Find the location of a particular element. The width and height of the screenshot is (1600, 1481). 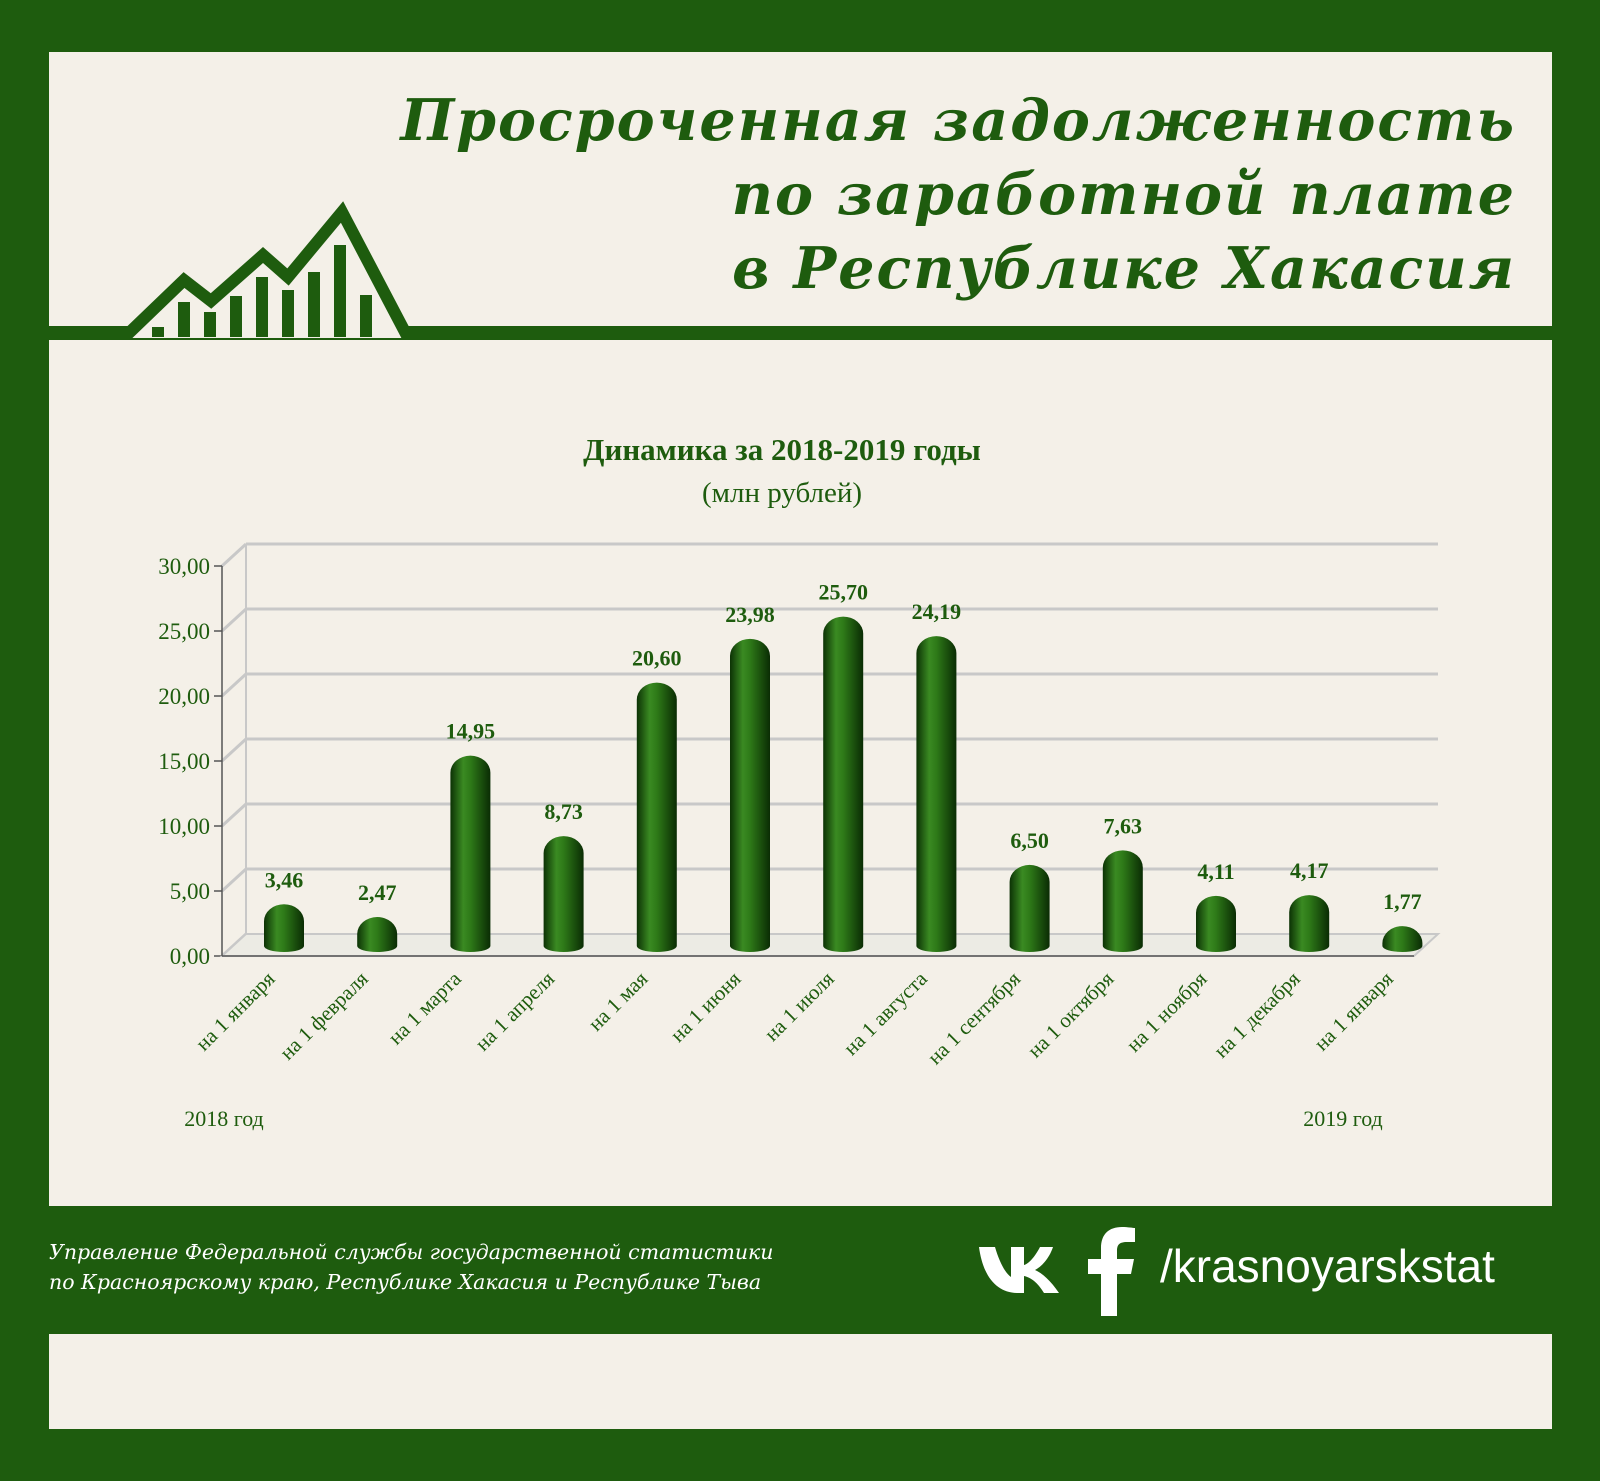

x-tick-label: на 1 ноября is located at coordinates (1166, 1011).